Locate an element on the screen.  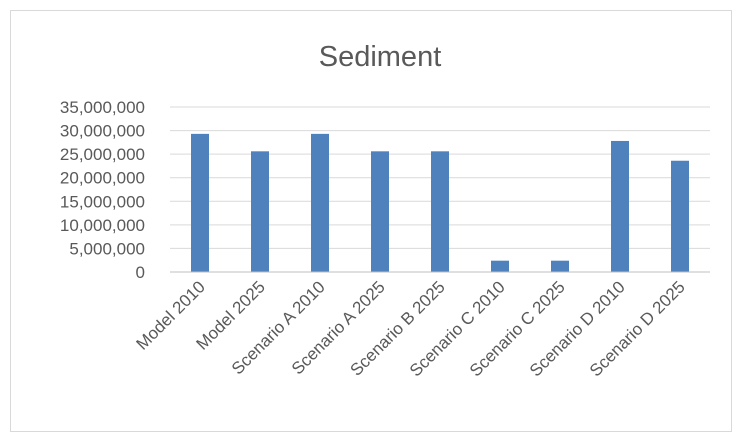
y-tick-label: 0 is located at coordinates (140, 272).